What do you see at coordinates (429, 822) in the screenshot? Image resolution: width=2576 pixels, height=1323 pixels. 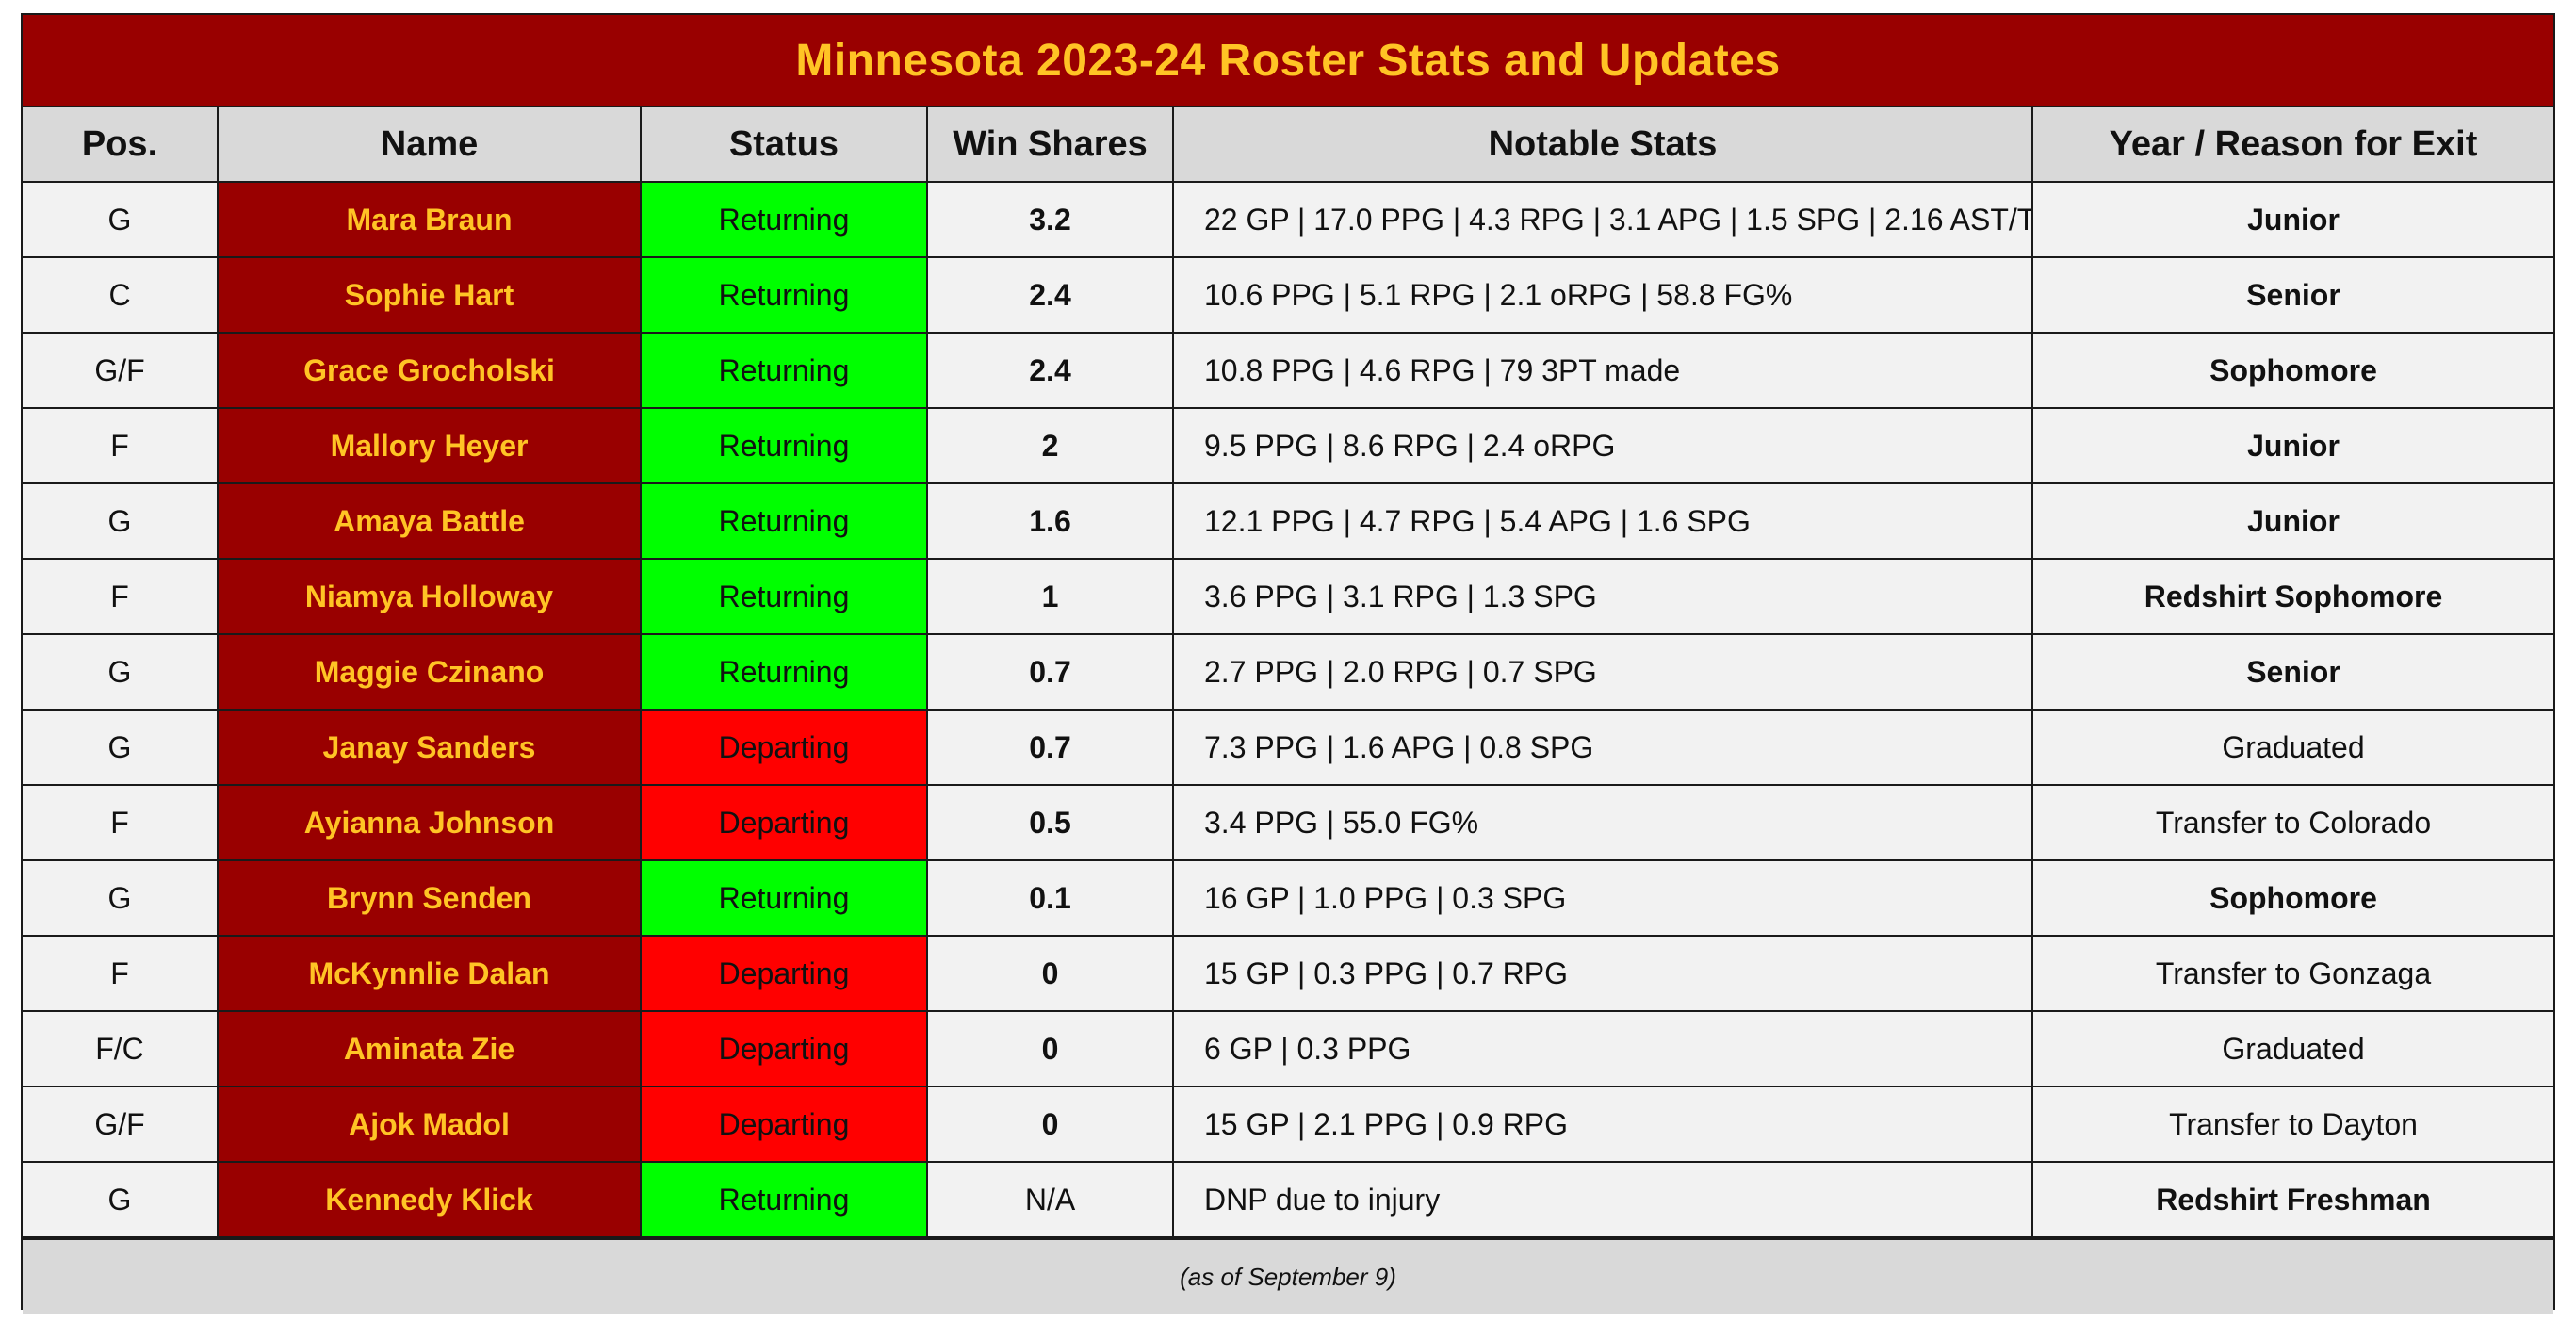 I see `player-name-cell: Ayianna Johnson` at bounding box center [429, 822].